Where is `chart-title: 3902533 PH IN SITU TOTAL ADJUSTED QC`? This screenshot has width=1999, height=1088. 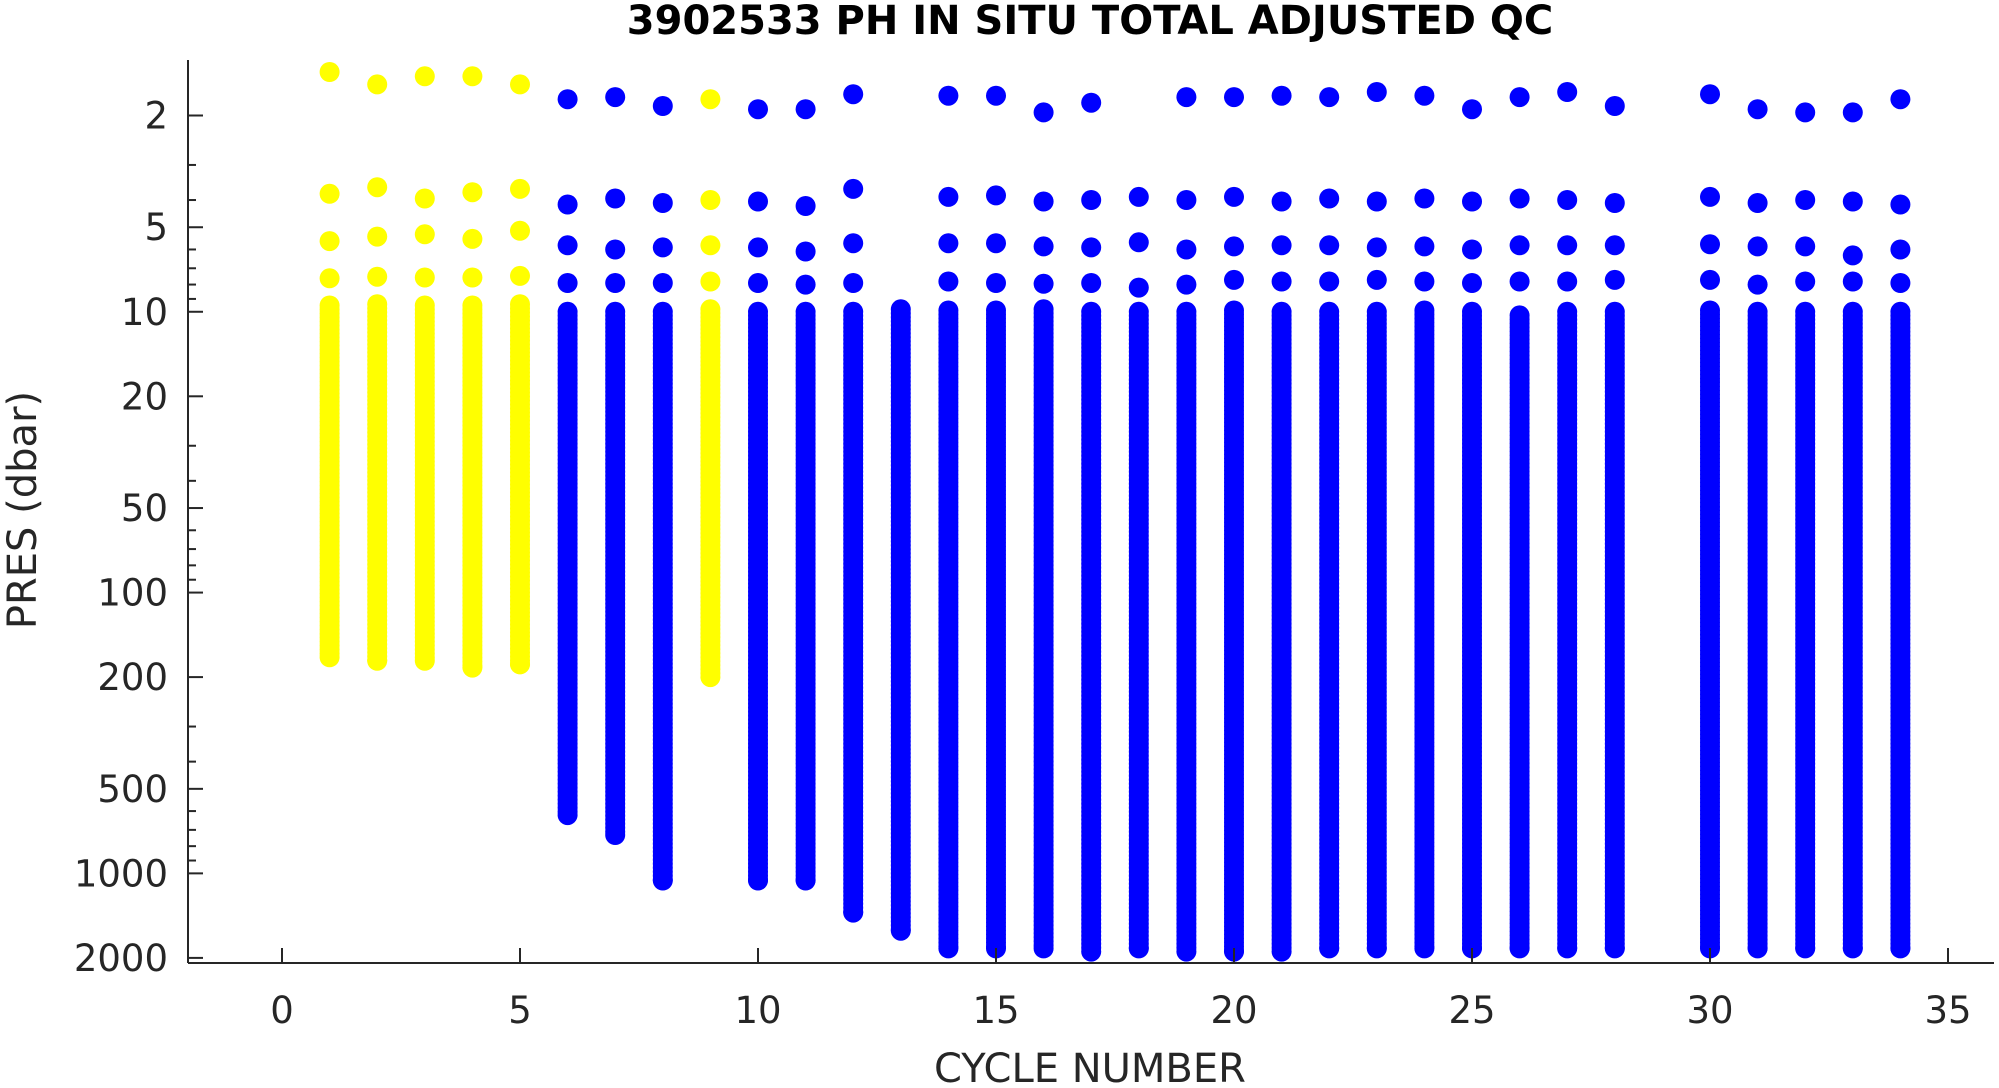 chart-title: 3902533 PH IN SITU TOTAL ADJUSTED QC is located at coordinates (1090, 22).